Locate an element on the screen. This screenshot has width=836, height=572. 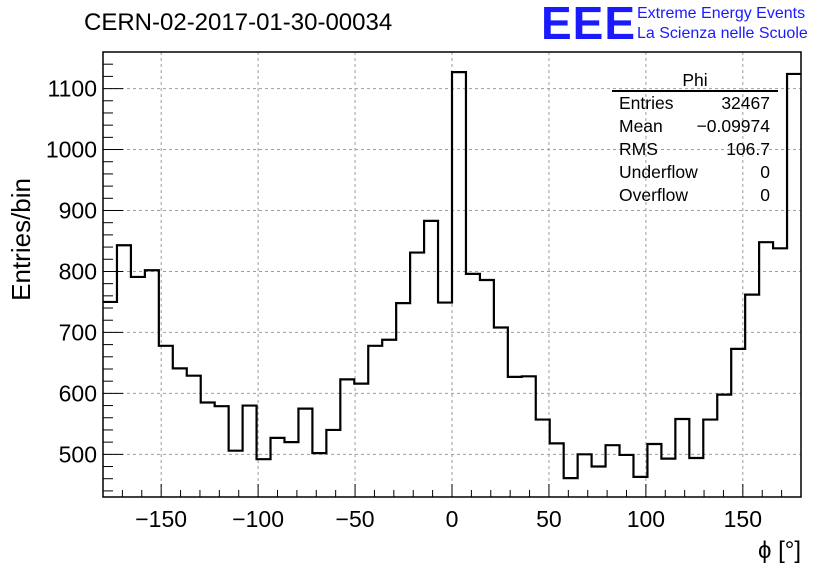
run-title: CERN-02-2017-01-30-00034 is located at coordinates (238, 22).